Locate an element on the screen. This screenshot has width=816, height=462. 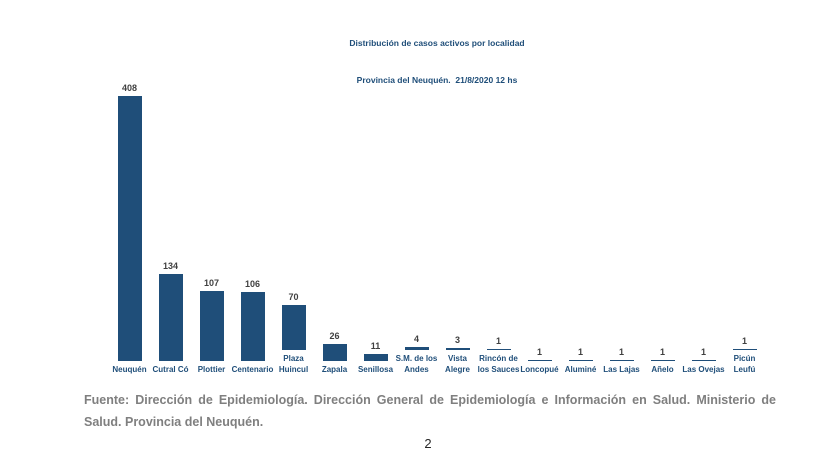
bar-column: 134 is located at coordinates (170, 216).